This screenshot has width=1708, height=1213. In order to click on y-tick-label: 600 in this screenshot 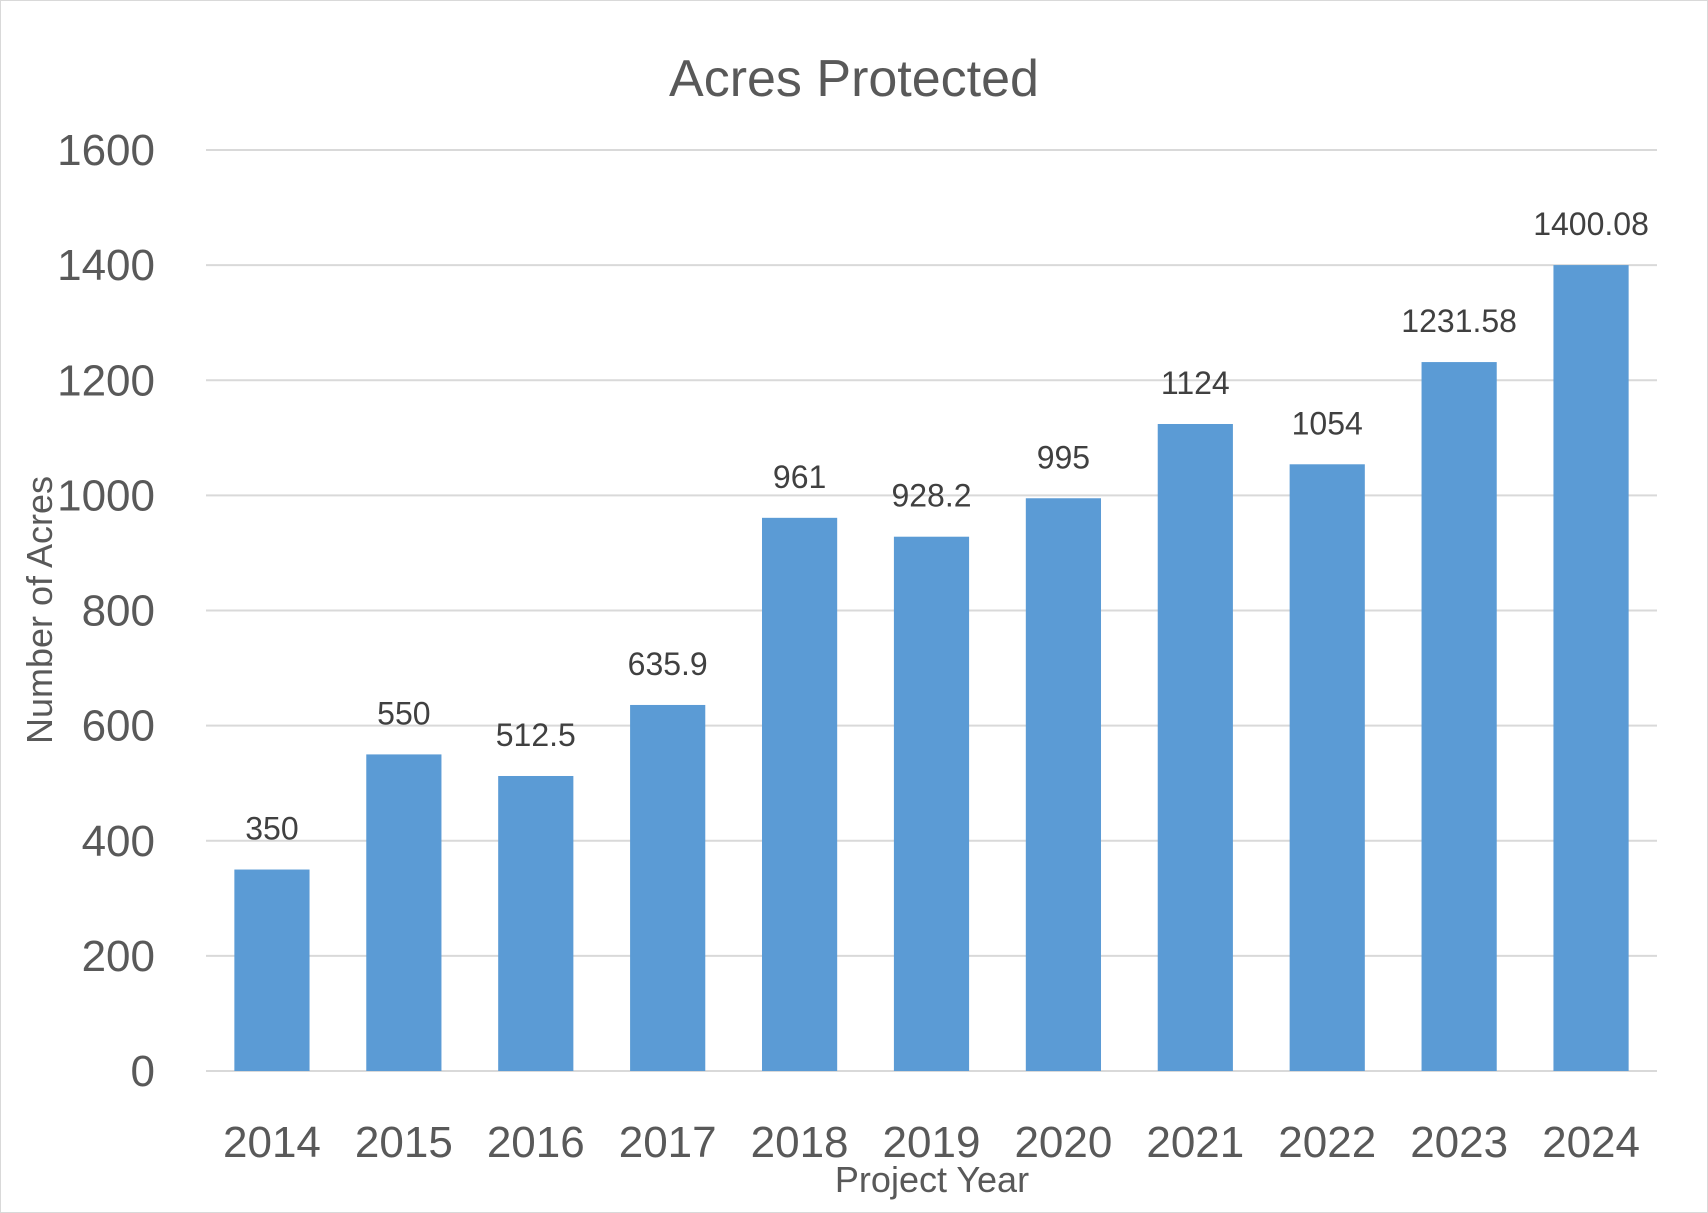, I will do `click(118, 726)`.